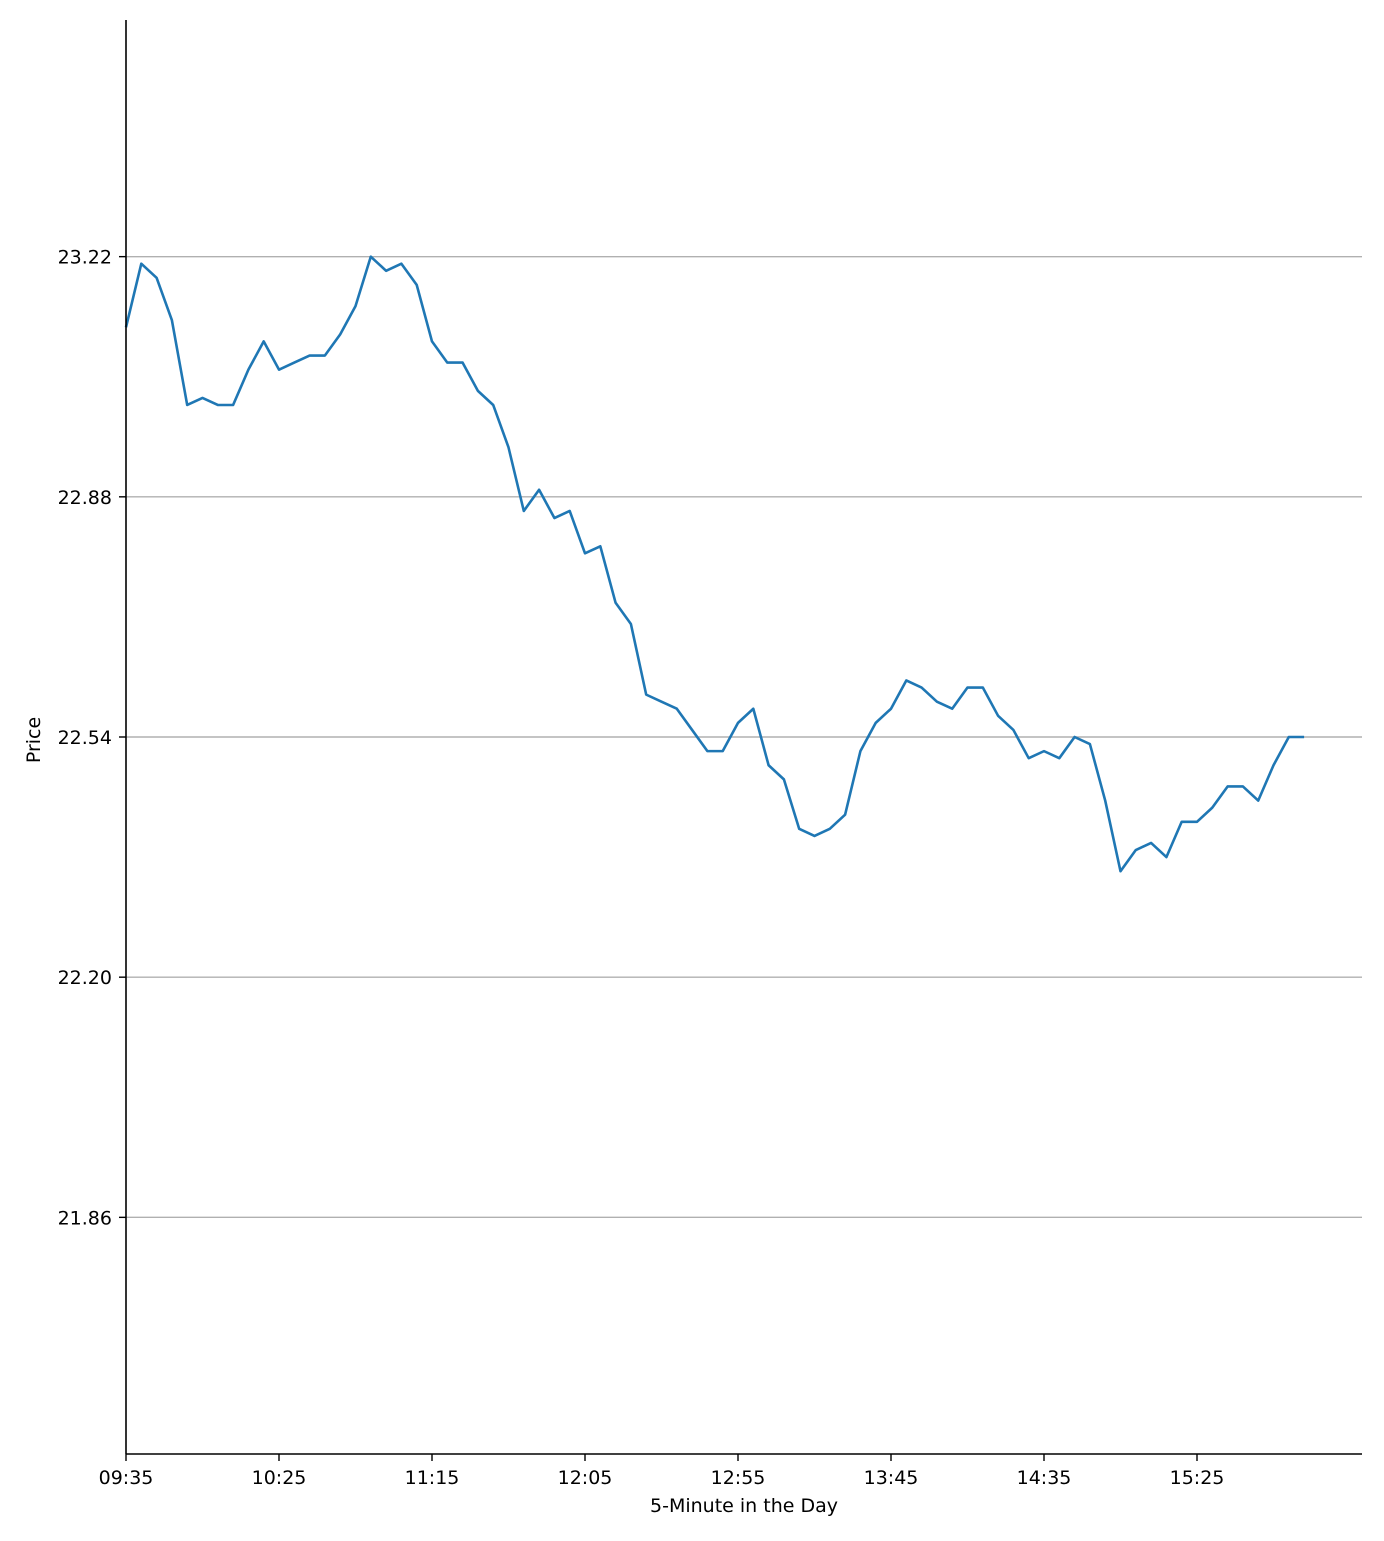 Image resolution: width=1384 pixels, height=1541 pixels. Describe the element at coordinates (279, 1478) in the screenshot. I see `x-tick-label: 10:25` at that location.